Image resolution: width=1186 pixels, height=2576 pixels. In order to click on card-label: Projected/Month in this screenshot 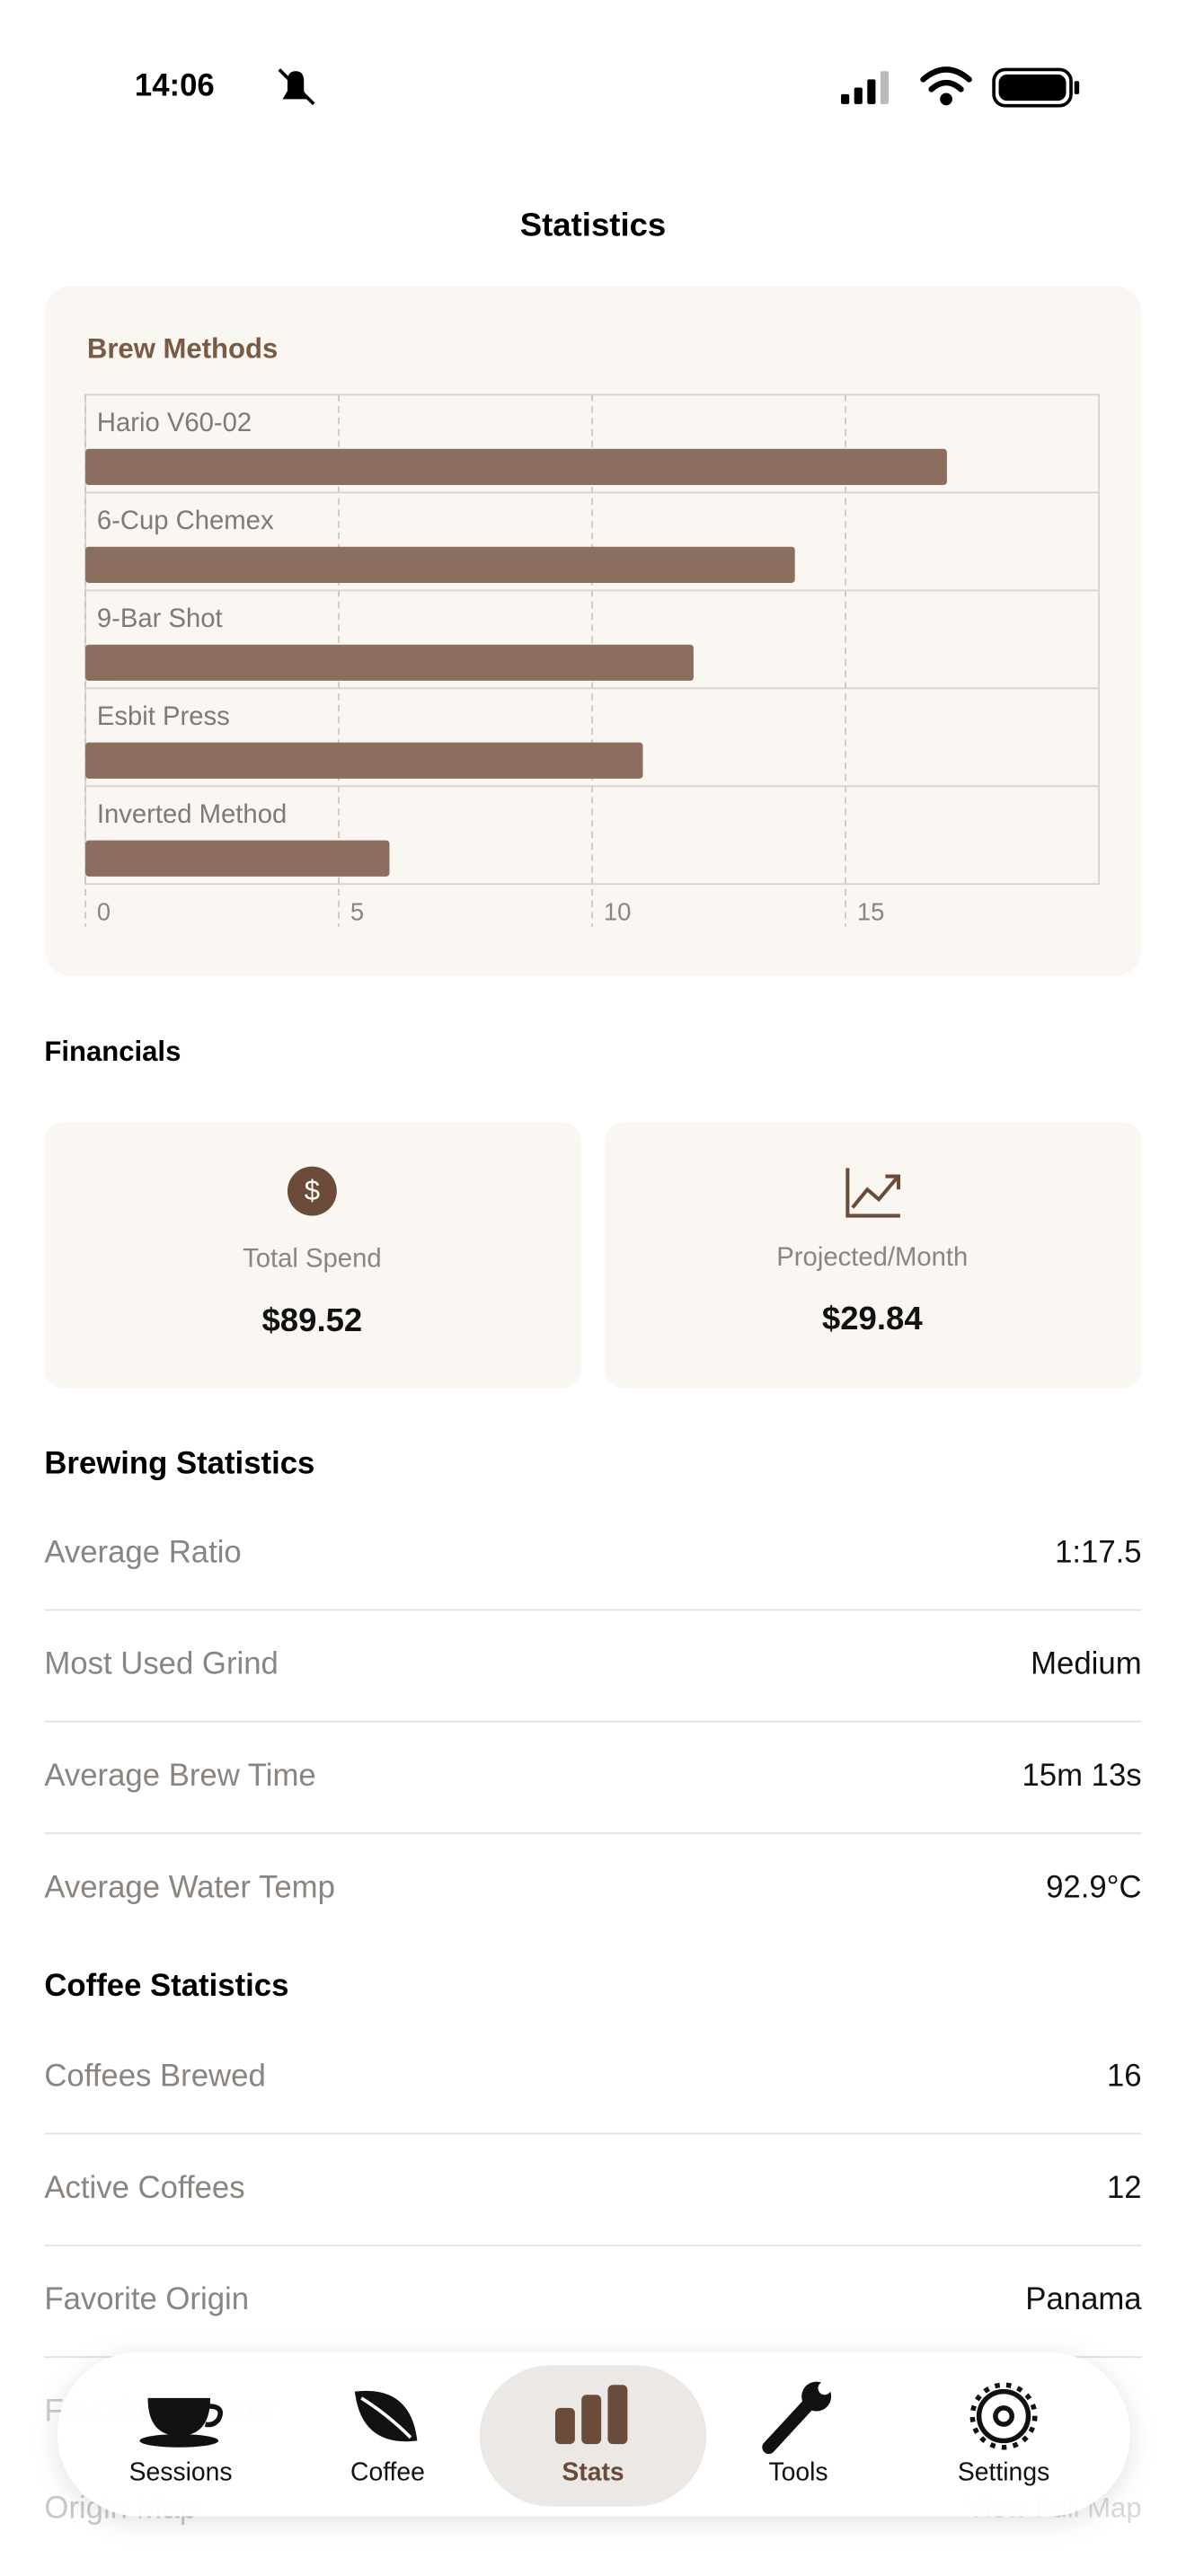, I will do `click(872, 1257)`.